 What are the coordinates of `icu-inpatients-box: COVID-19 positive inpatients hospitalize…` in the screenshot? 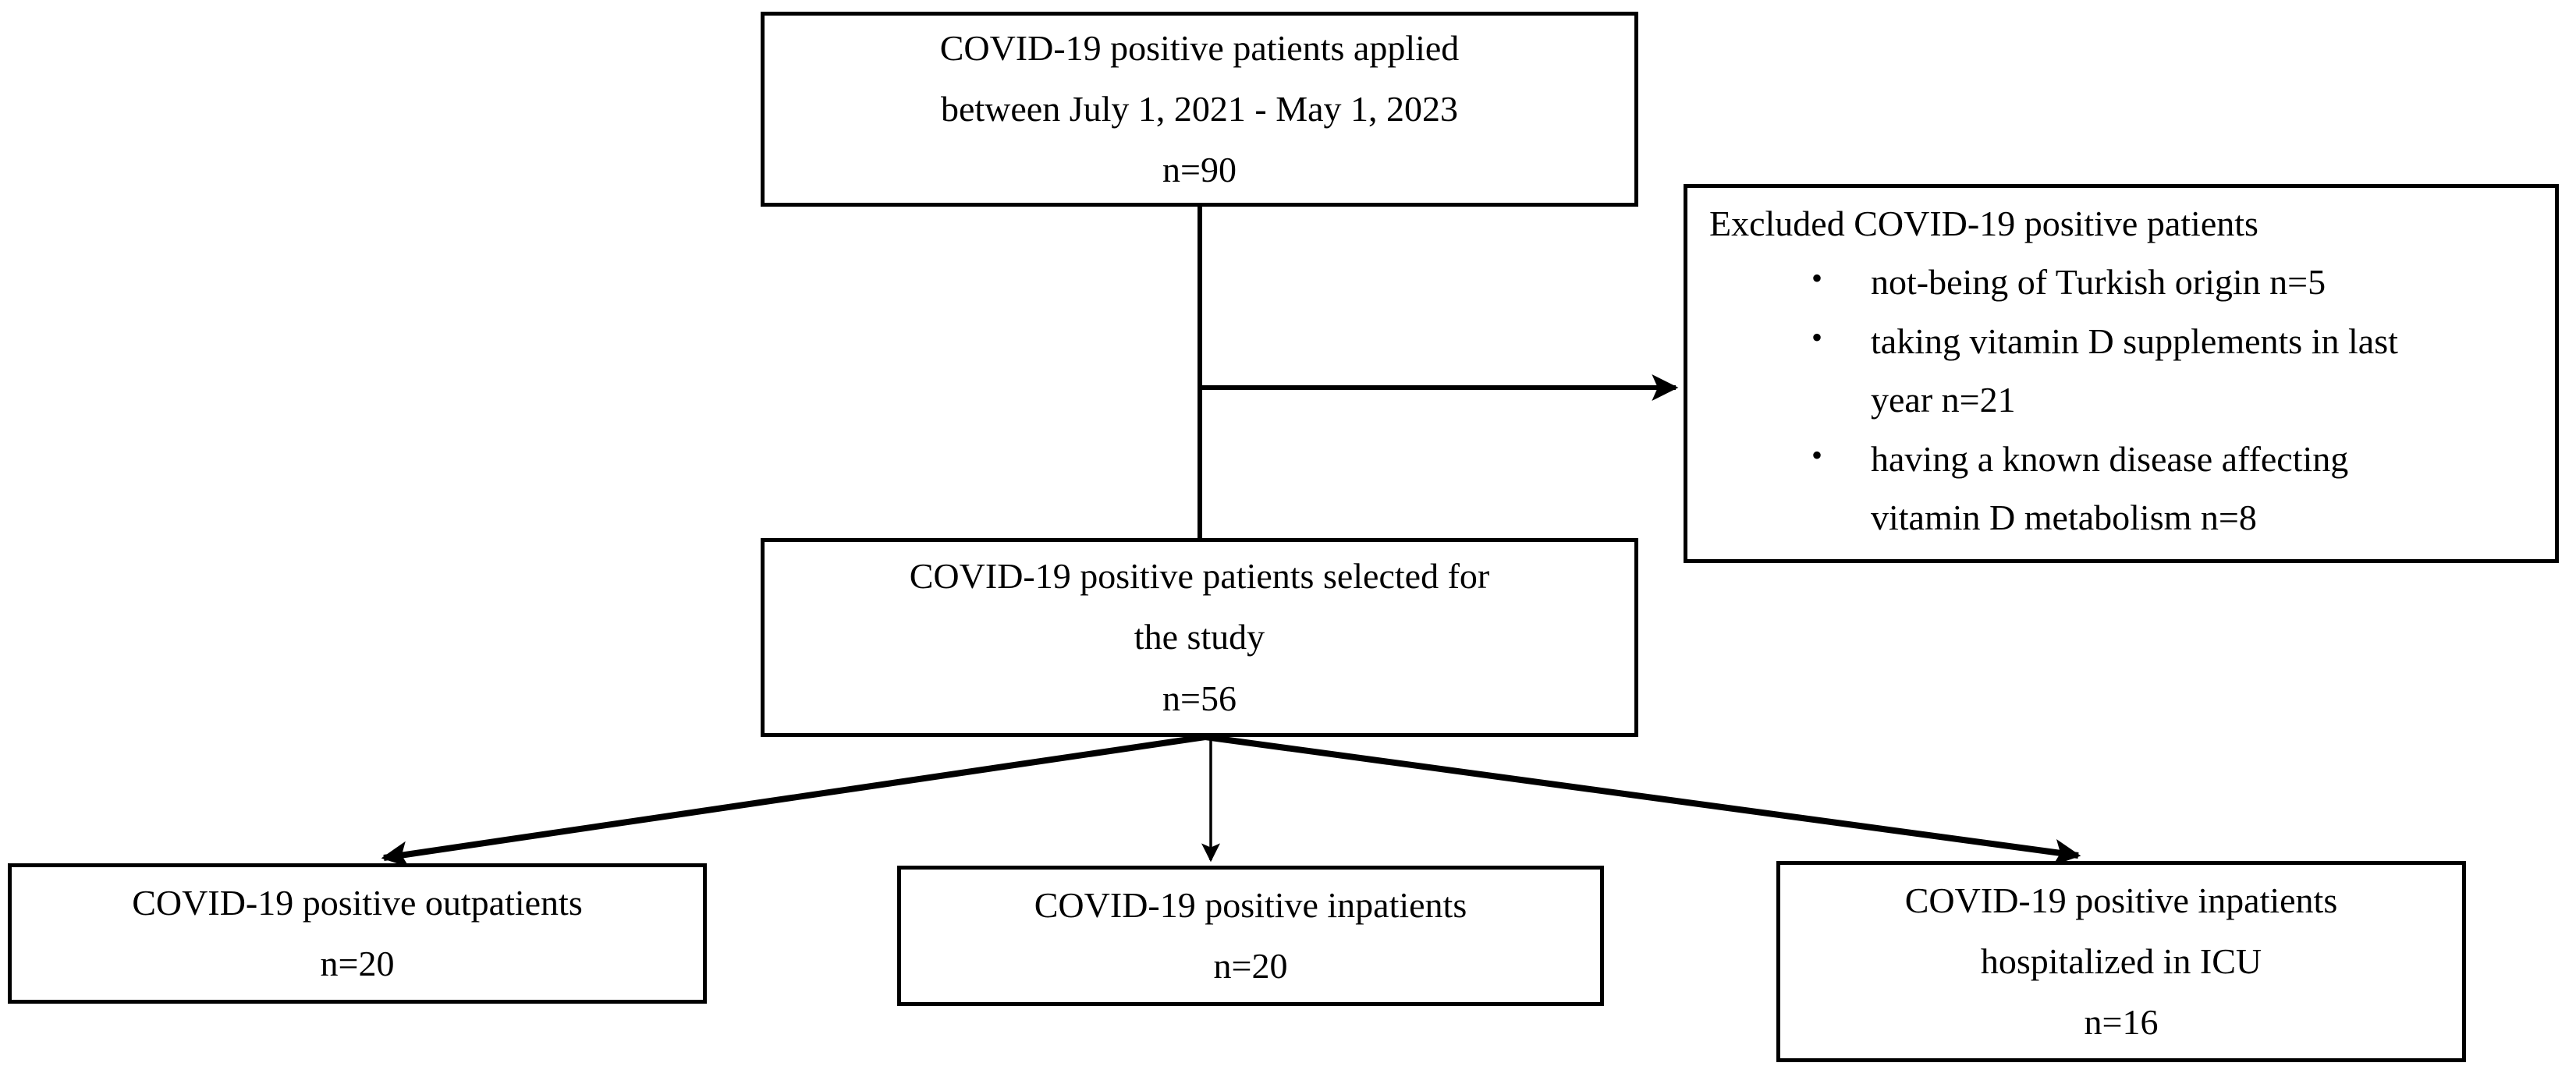 It's located at (2121, 961).